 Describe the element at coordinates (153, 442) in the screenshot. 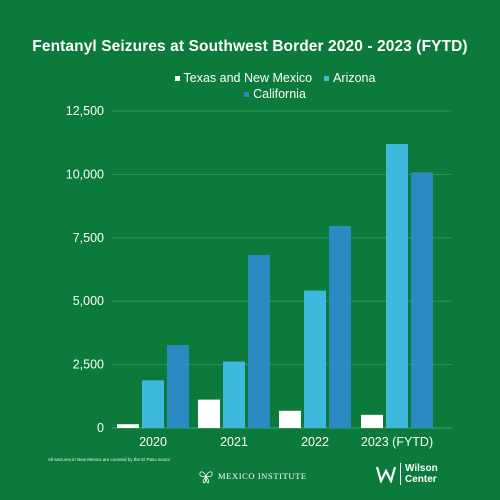

I see `x-tick-label: 2020` at that location.